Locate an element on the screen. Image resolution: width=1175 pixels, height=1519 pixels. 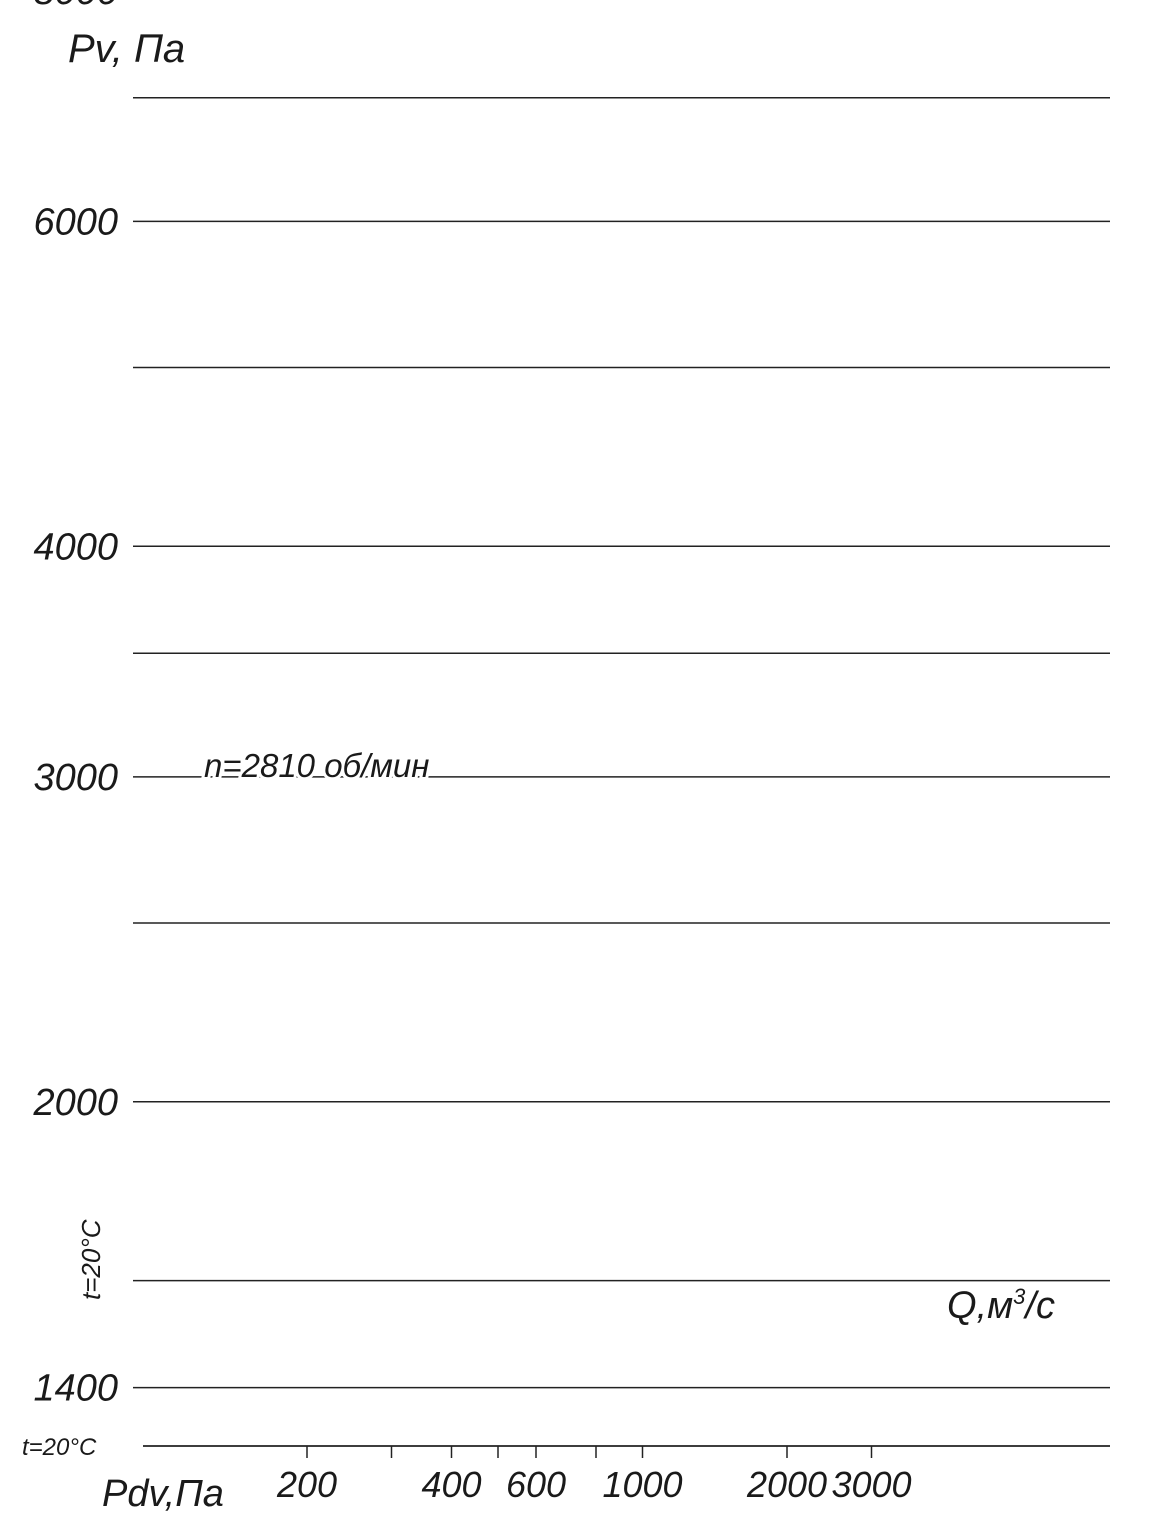
pdv-tick-label: 2000 is located at coordinates (786, 1484).